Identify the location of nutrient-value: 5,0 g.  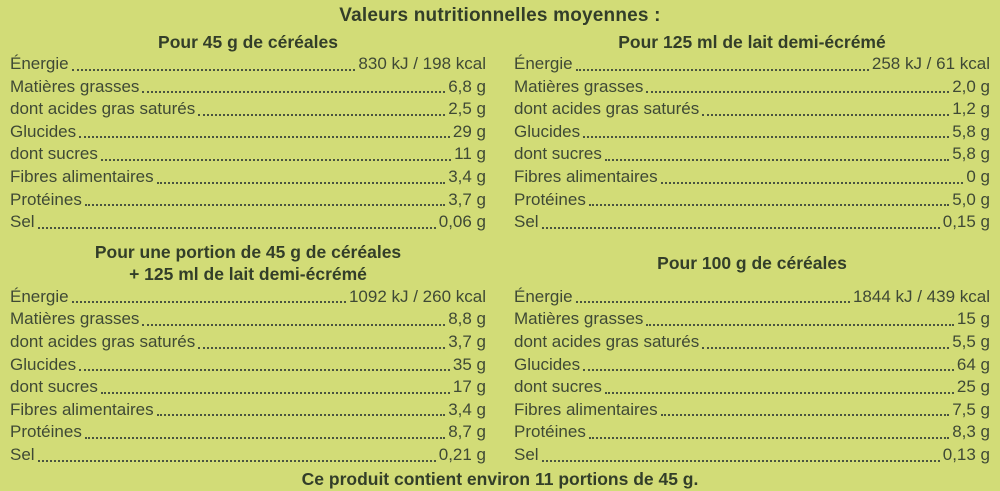
(971, 199).